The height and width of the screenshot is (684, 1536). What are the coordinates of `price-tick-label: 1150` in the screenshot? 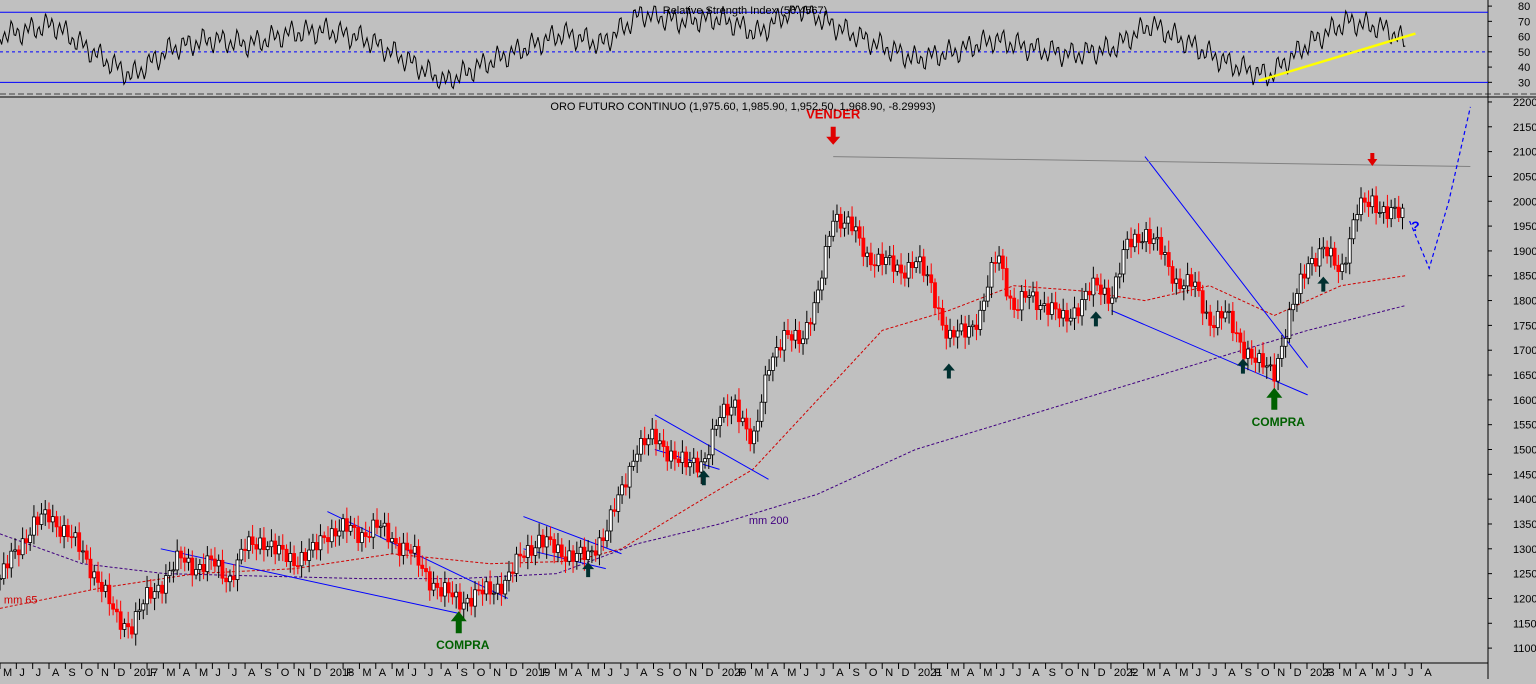 It's located at (1524, 624).